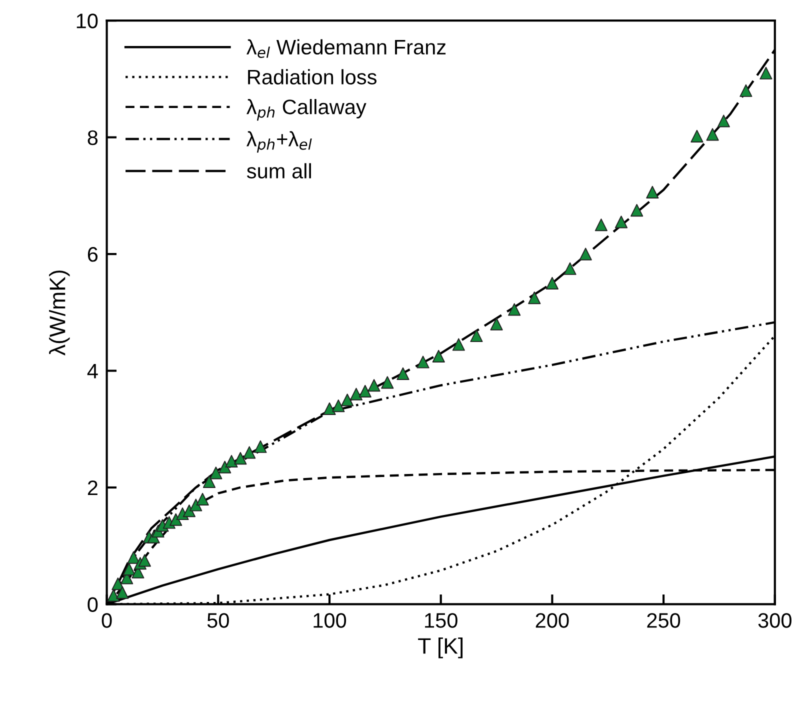 This screenshot has height=710, width=803. I want to click on y-tick-label: 6, so click(93, 254).